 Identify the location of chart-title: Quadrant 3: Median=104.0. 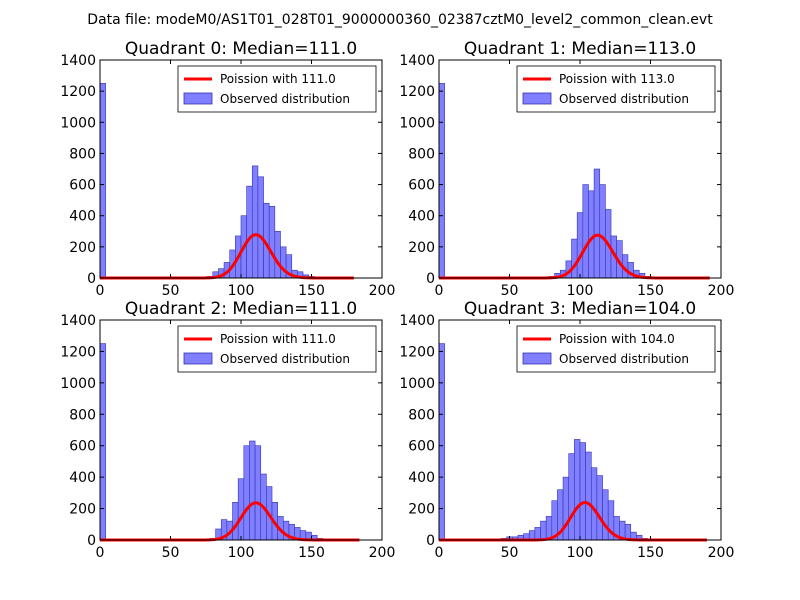
(580, 309).